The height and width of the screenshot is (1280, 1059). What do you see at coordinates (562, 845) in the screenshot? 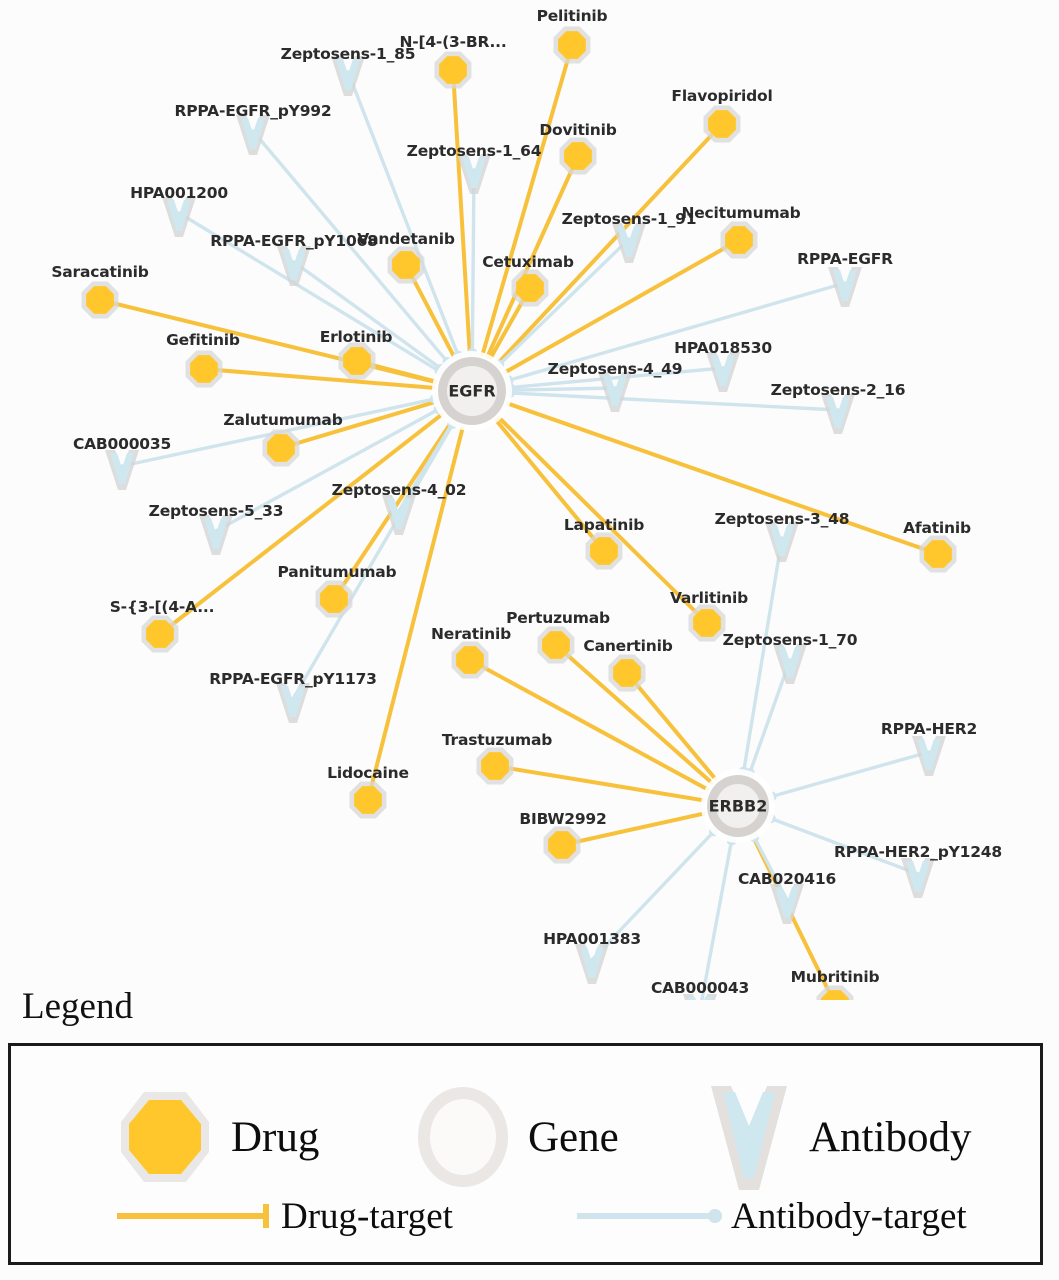
I see `drug-node-bibw2992` at bounding box center [562, 845].